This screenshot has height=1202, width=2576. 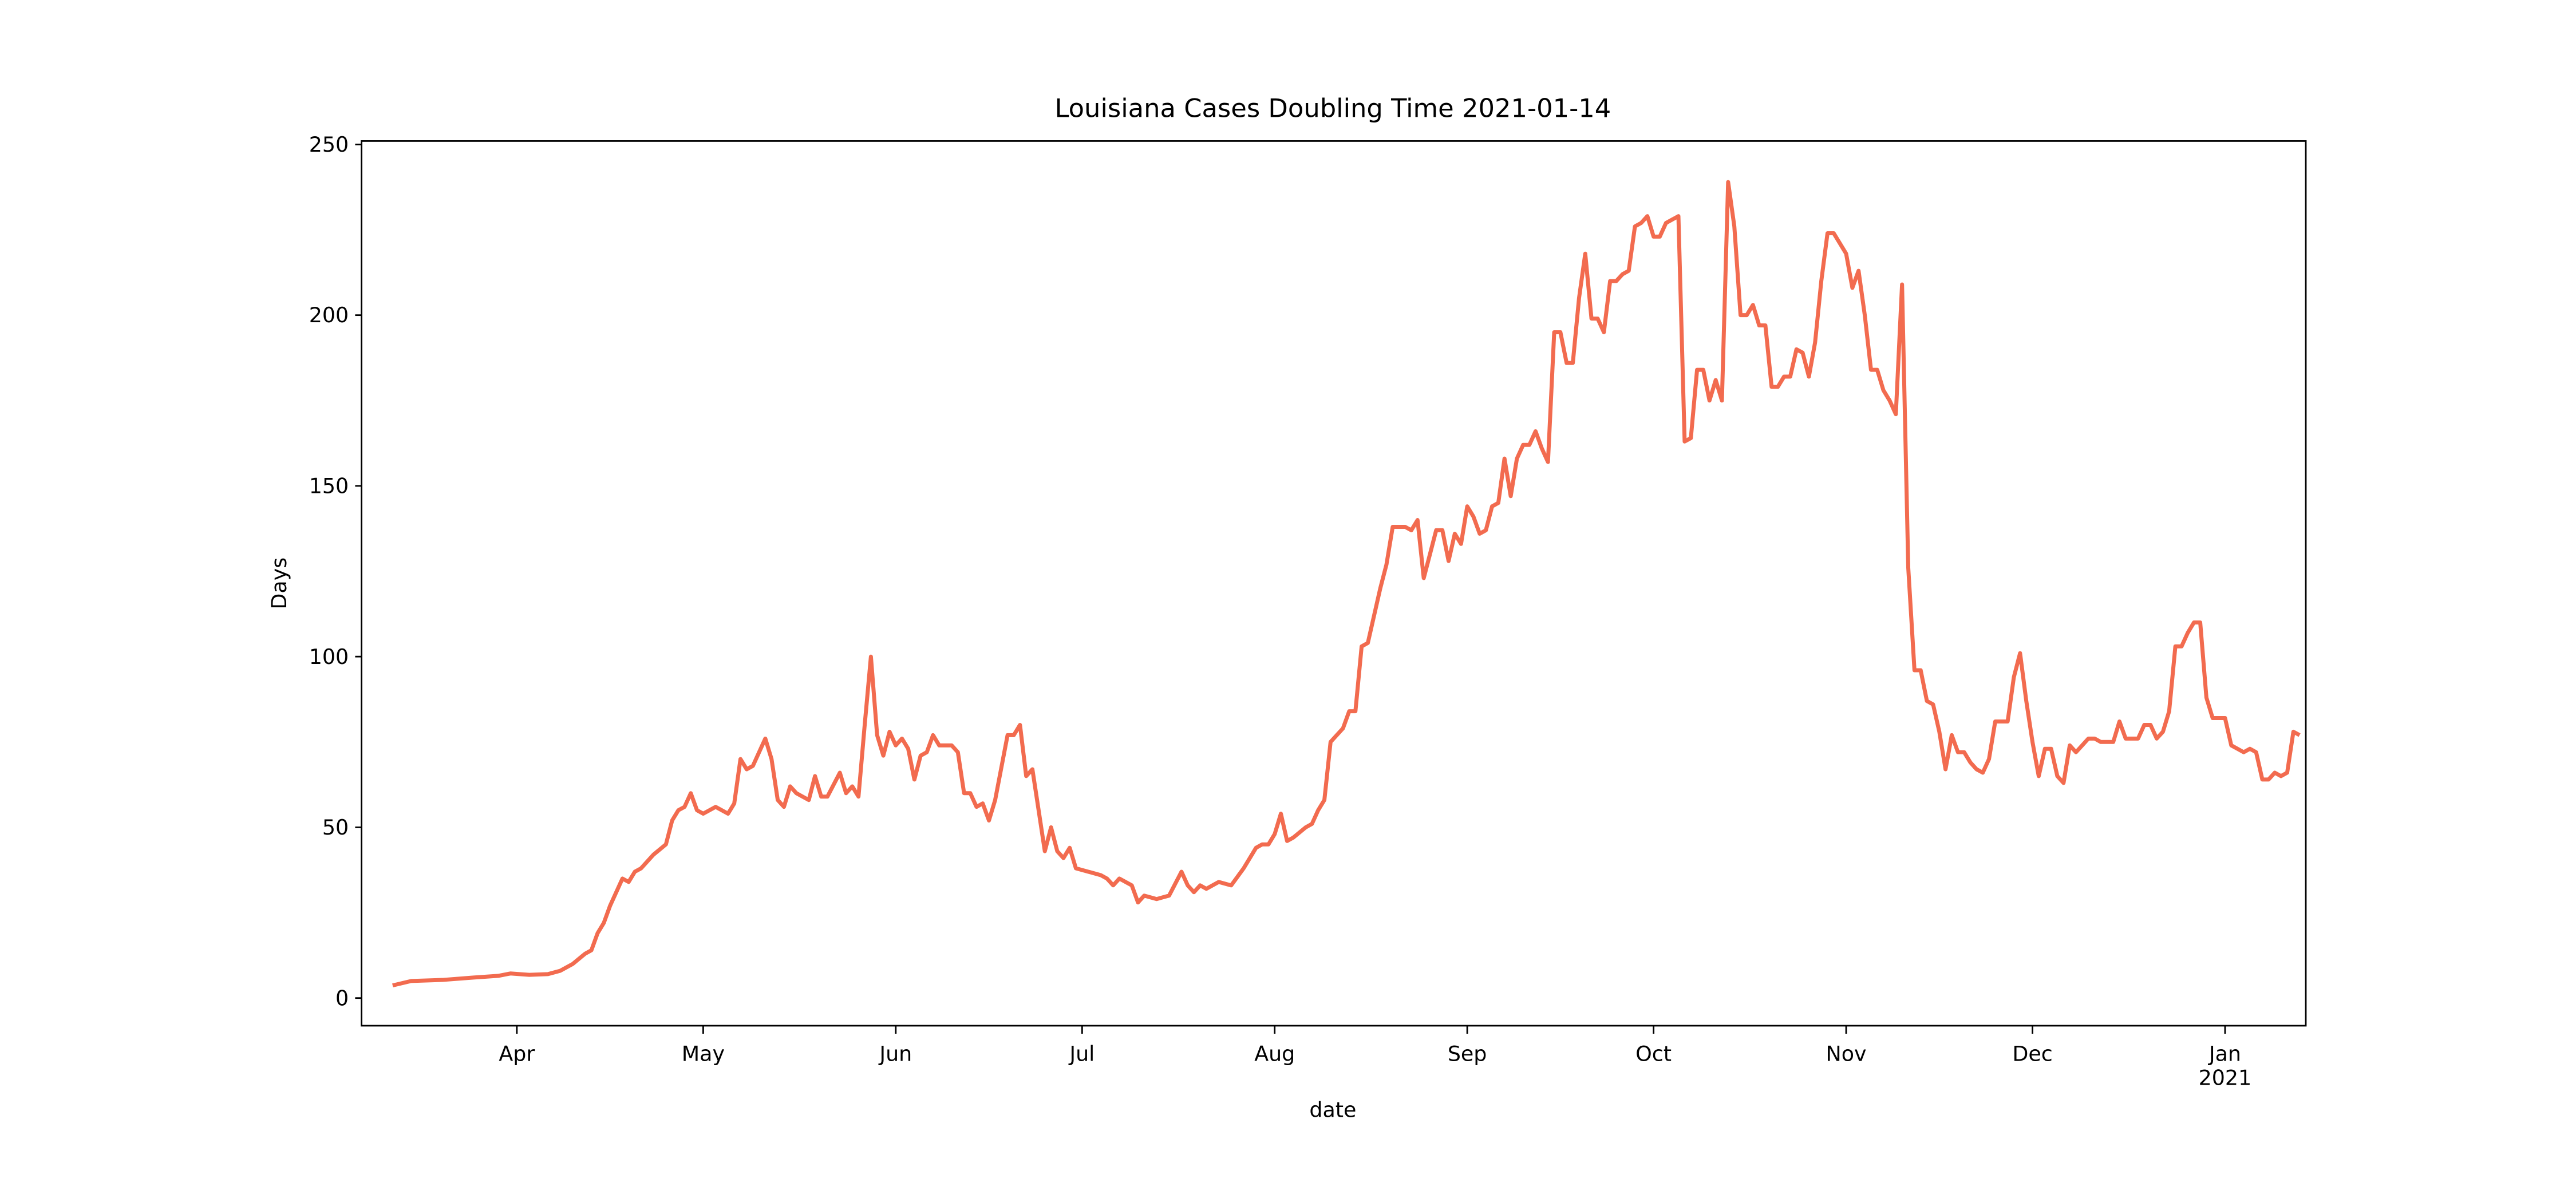 What do you see at coordinates (2225, 1066) in the screenshot?
I see `x-tick-label: Jan 2021` at bounding box center [2225, 1066].